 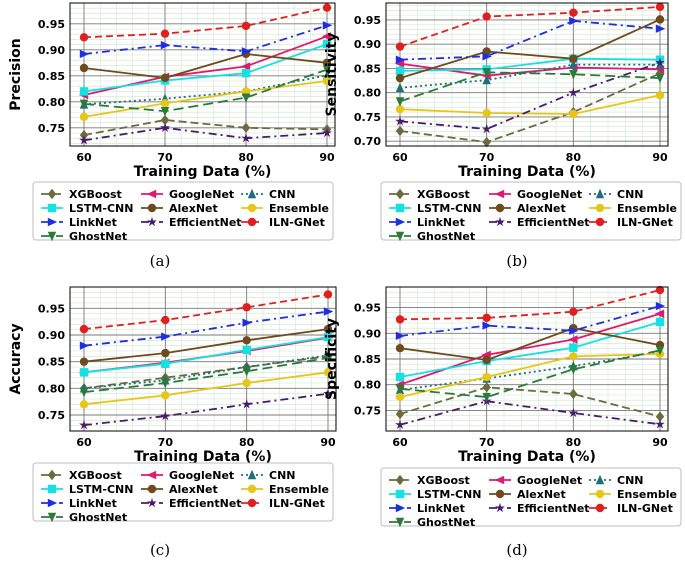 I want to click on y-axis-label: Sensitivity, so click(x=332, y=75).